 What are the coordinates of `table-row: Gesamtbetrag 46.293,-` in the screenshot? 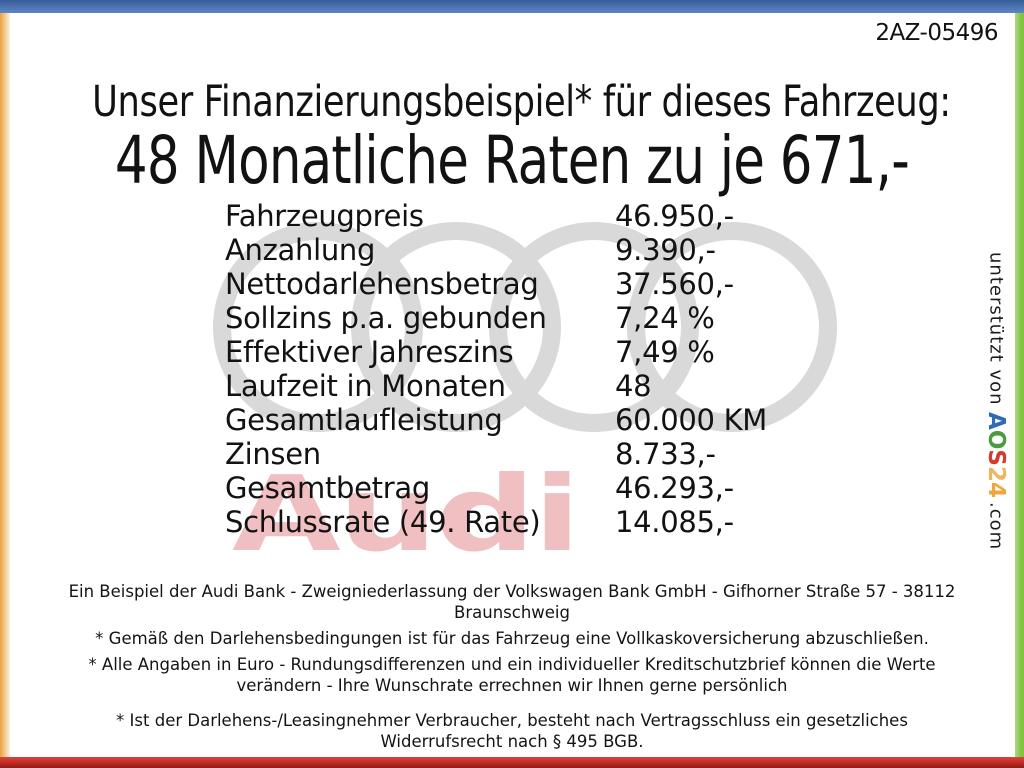 It's located at (496, 488).